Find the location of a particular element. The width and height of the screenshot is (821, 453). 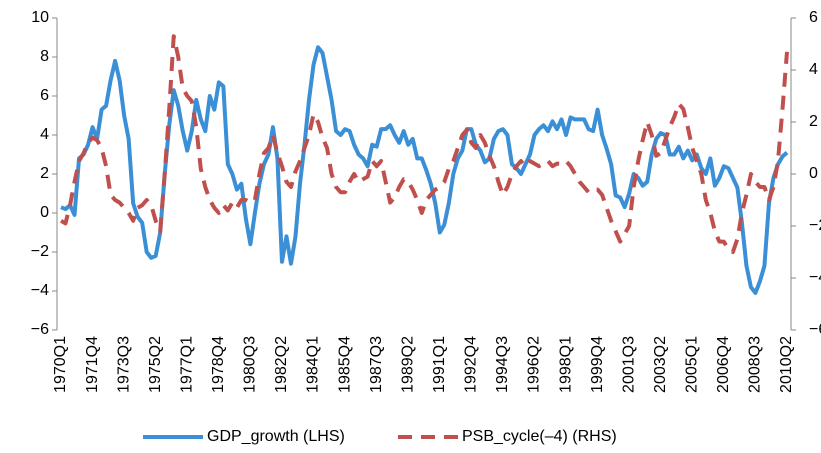

y2-tick-label: 0 is located at coordinates (813, 173).